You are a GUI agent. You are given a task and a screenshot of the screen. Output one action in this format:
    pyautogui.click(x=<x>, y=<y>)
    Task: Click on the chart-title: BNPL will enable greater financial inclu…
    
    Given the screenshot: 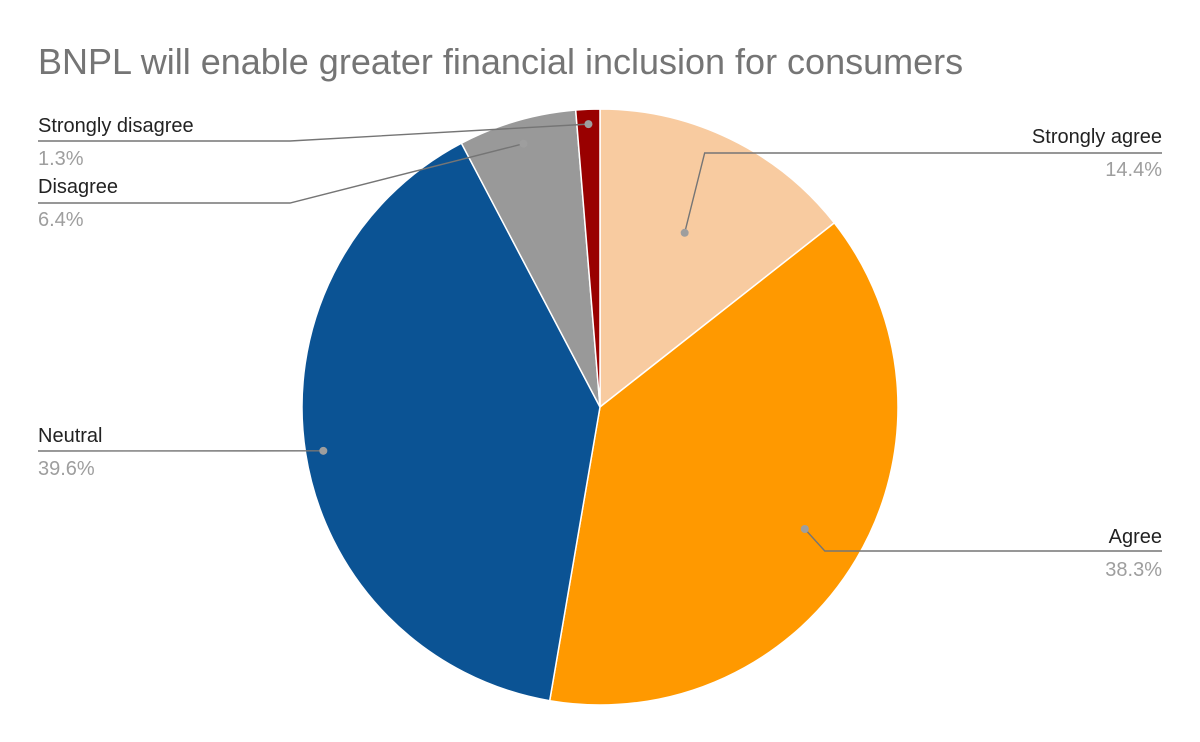 What is the action you would take?
    pyautogui.click(x=500, y=61)
    